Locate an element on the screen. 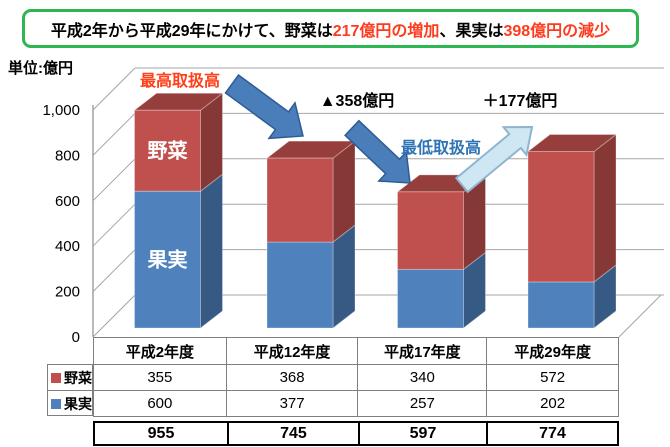 Image resolution: width=670 pixels, height=447 pixels. title-banner: 平成2年から平成29年にかけて、野菜は 217億円の増加 、果実は 398億円の減少 is located at coordinates (330, 28).